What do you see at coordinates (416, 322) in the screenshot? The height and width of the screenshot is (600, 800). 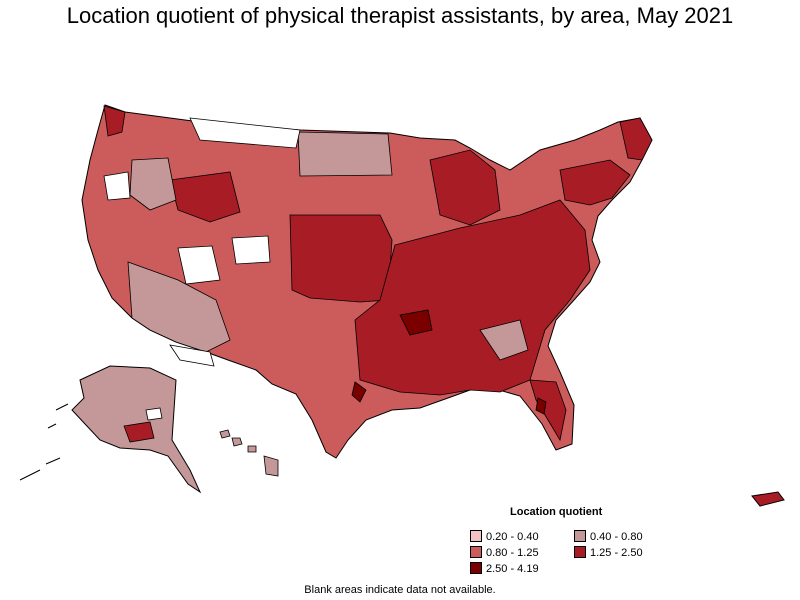 I see `region-arkansas-highest` at bounding box center [416, 322].